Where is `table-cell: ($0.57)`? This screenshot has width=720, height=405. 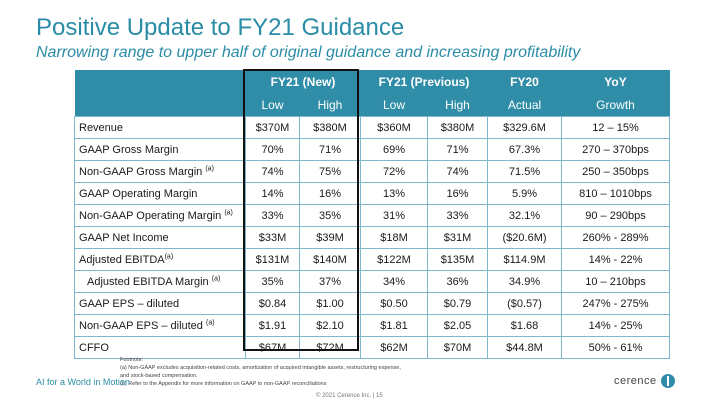 table-cell: ($0.57) is located at coordinates (525, 304).